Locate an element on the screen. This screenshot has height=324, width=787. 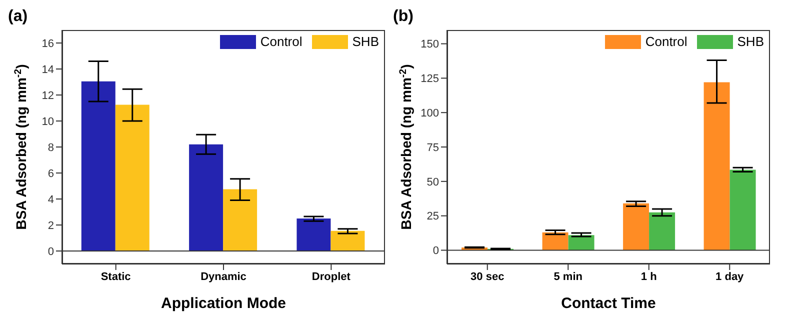
y-tick-label: 25 is located at coordinates (432, 216).